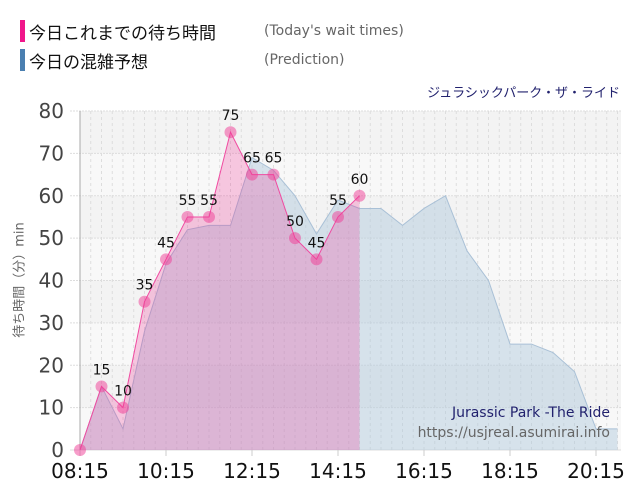  Describe the element at coordinates (51, 323) in the screenshot. I see `y-tick-label: 30` at that location.